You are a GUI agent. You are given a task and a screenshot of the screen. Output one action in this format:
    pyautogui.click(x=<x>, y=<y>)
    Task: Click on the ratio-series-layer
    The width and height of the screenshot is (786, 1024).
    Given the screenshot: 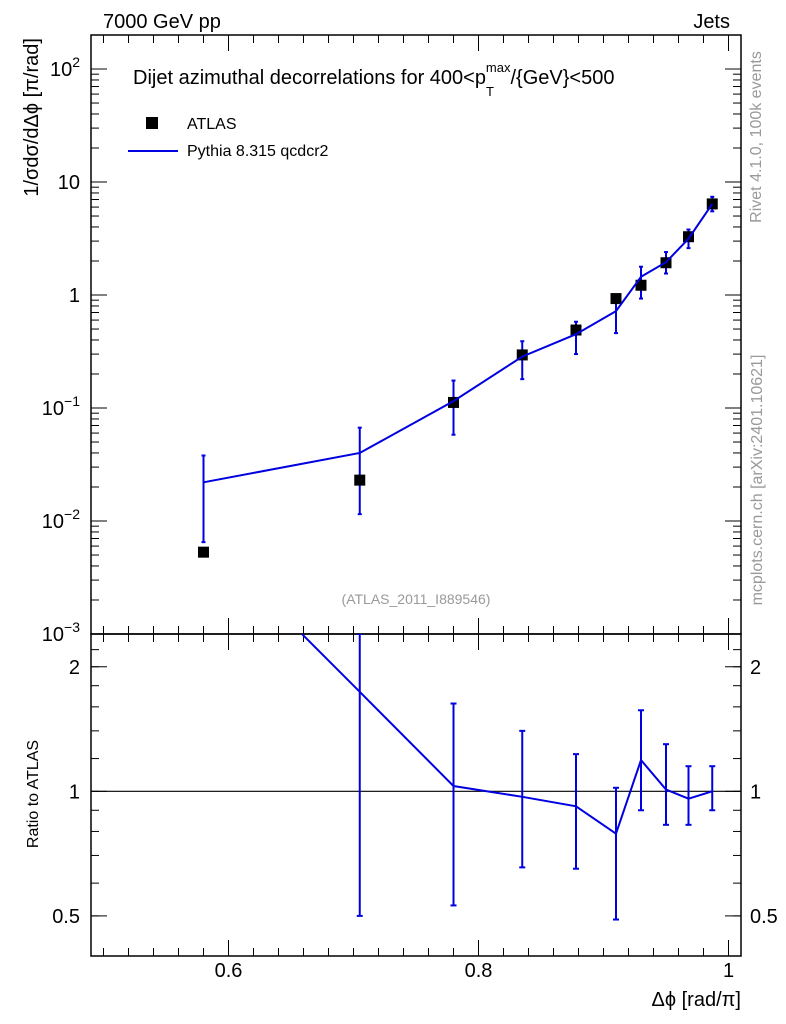 What is the action you would take?
    pyautogui.click(x=508, y=777)
    